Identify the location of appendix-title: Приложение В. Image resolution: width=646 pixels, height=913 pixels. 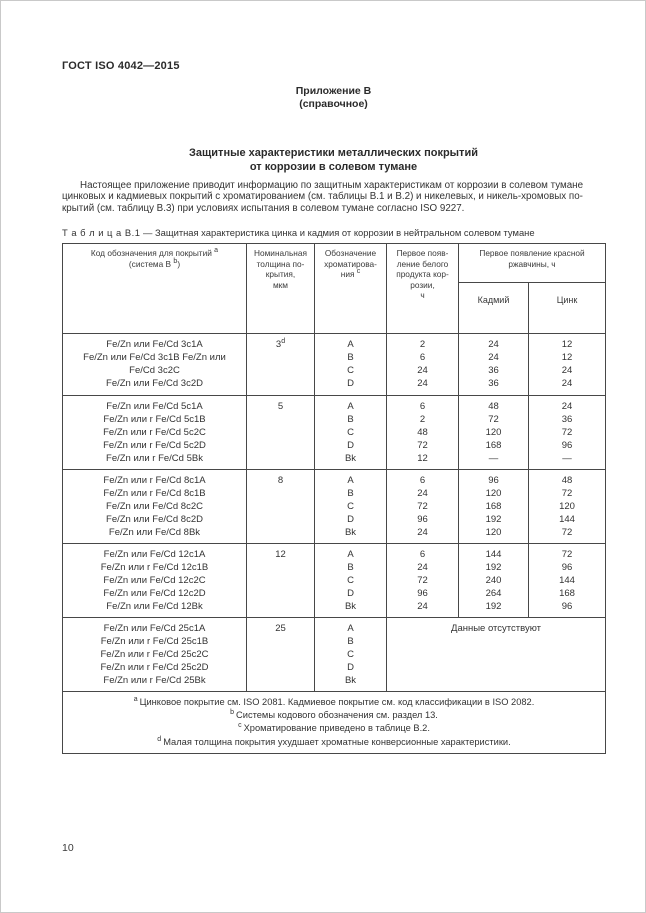
(333, 91).